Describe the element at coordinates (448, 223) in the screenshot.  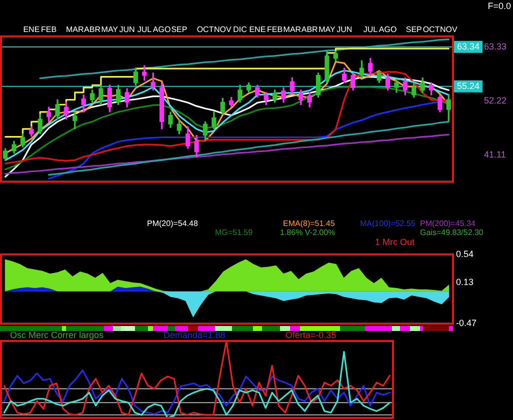
I see `text: PM(200)=45.34` at that location.